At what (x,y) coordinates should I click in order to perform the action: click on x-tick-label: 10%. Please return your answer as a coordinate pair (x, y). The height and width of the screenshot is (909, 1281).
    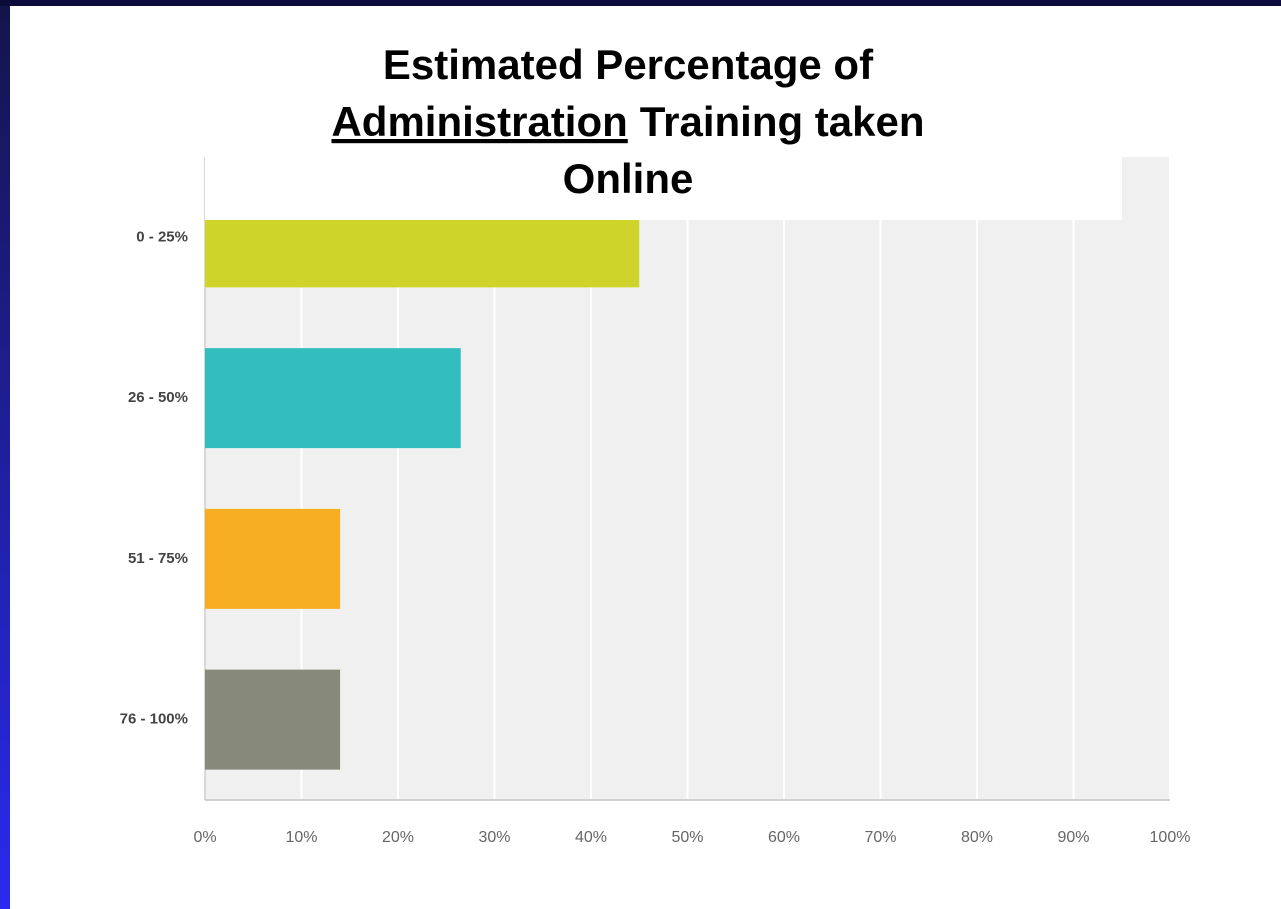
    Looking at the image, I should click on (301, 837).